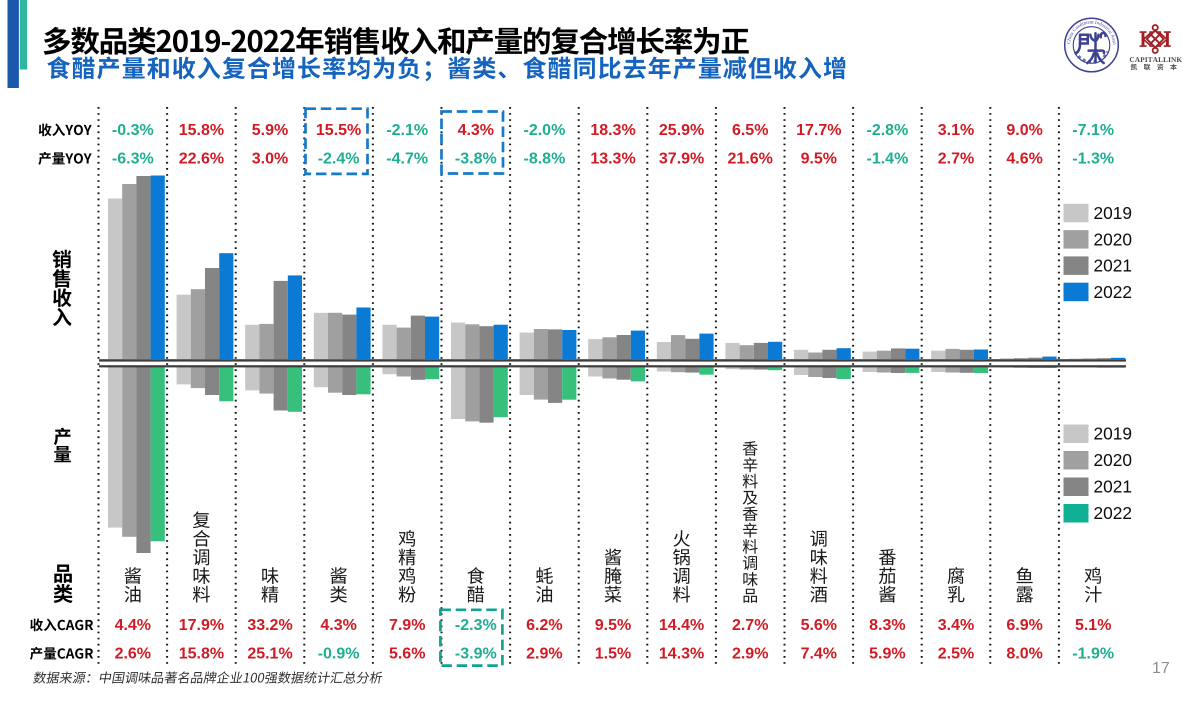 The width and height of the screenshot is (1191, 714). What do you see at coordinates (133, 130) in the screenshot?
I see `svg-text: -0.3%` at bounding box center [133, 130].